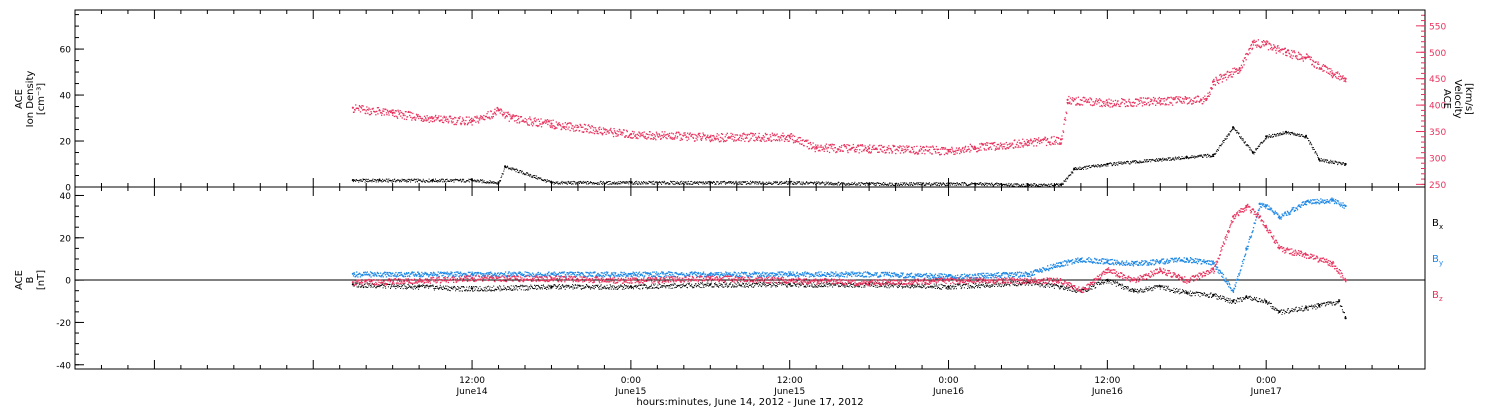  I want to click on velocity-sample, so click(1213, 81).